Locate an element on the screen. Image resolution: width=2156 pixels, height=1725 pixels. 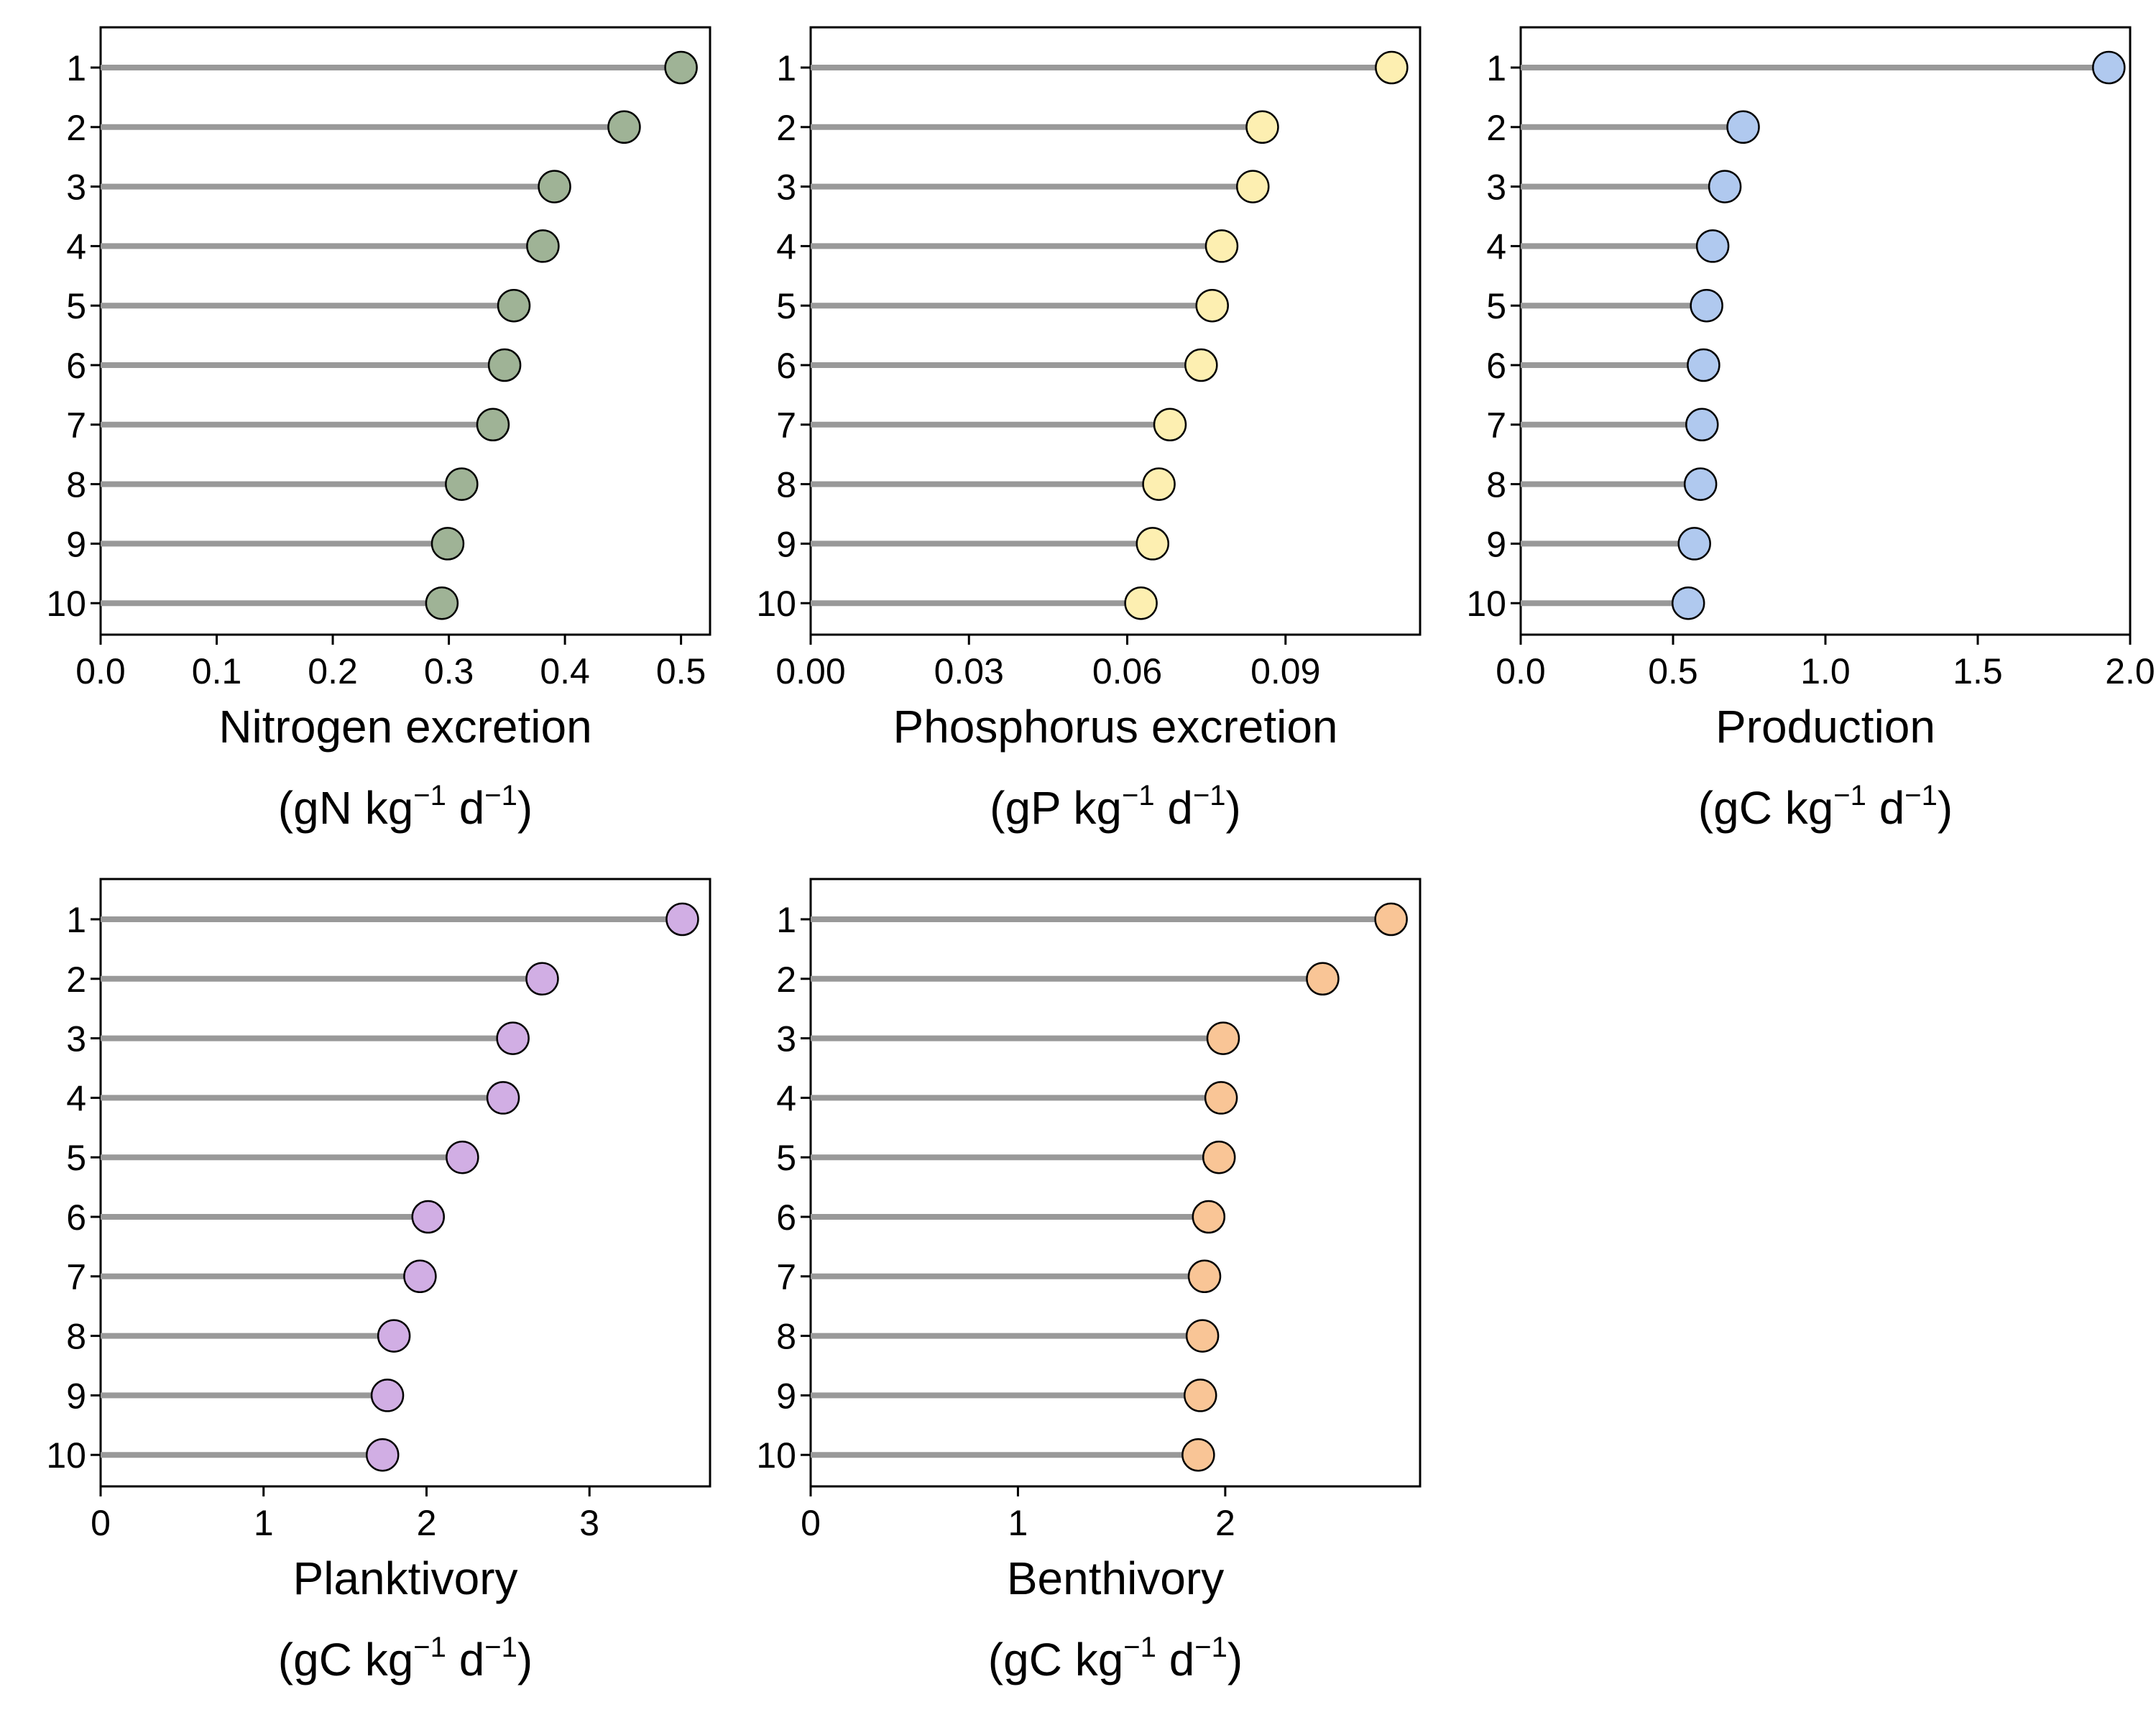
nitrogen-excretion-ytick-label-7: 7 is located at coordinates (76, 425).